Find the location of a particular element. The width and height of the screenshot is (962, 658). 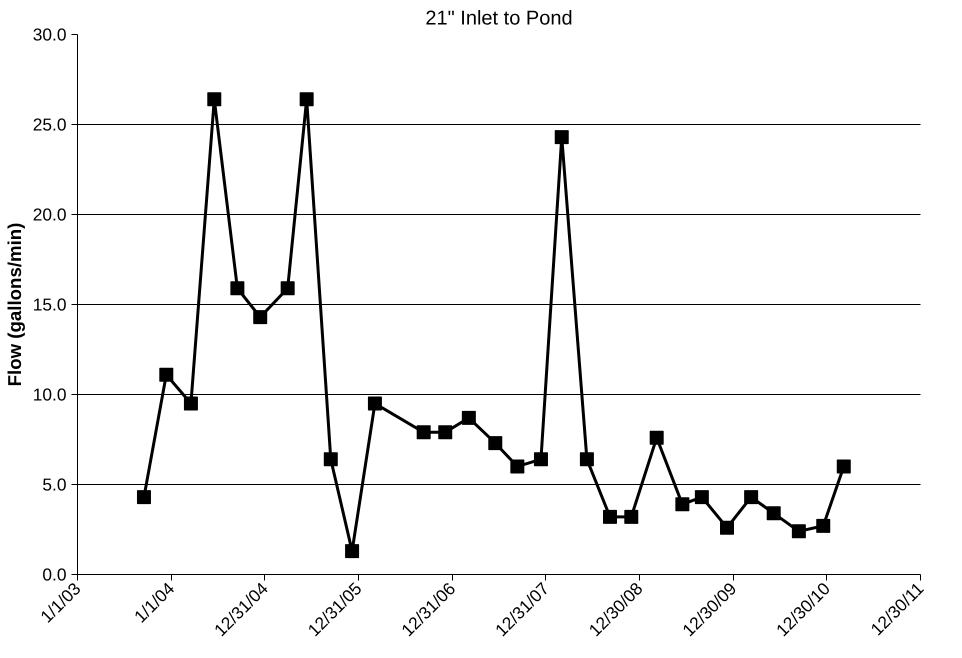

y-tick-label: 0.0 is located at coordinates (54, 574).